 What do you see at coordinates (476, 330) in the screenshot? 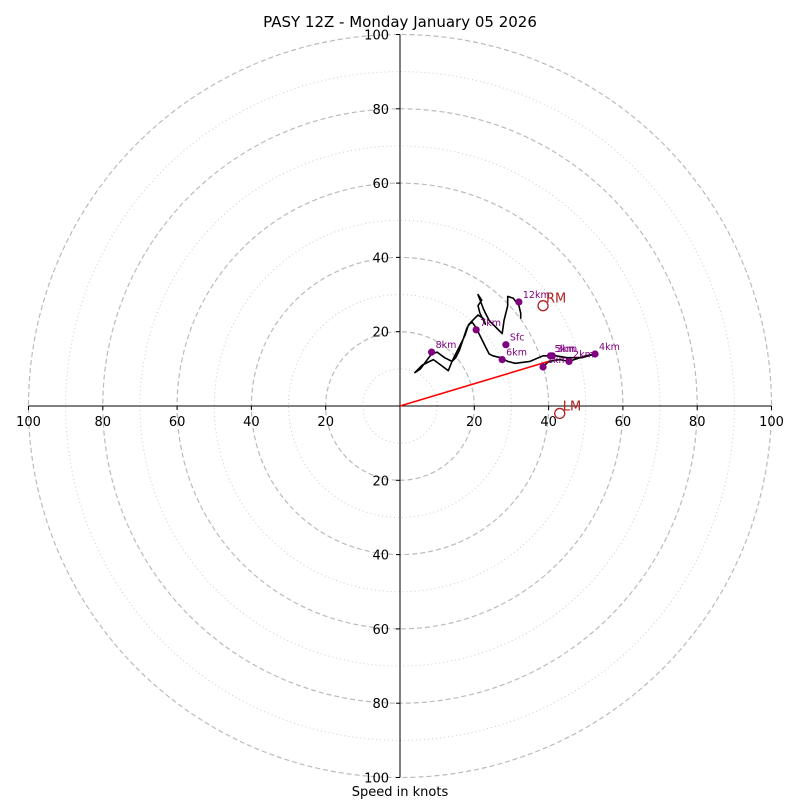
I see `height-point-7km` at bounding box center [476, 330].